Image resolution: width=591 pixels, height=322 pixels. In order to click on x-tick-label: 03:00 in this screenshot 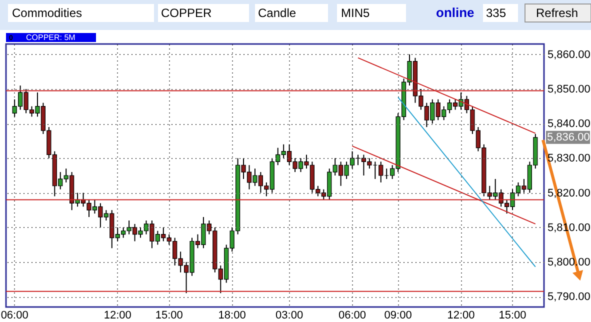, I will do `click(290, 316)`.